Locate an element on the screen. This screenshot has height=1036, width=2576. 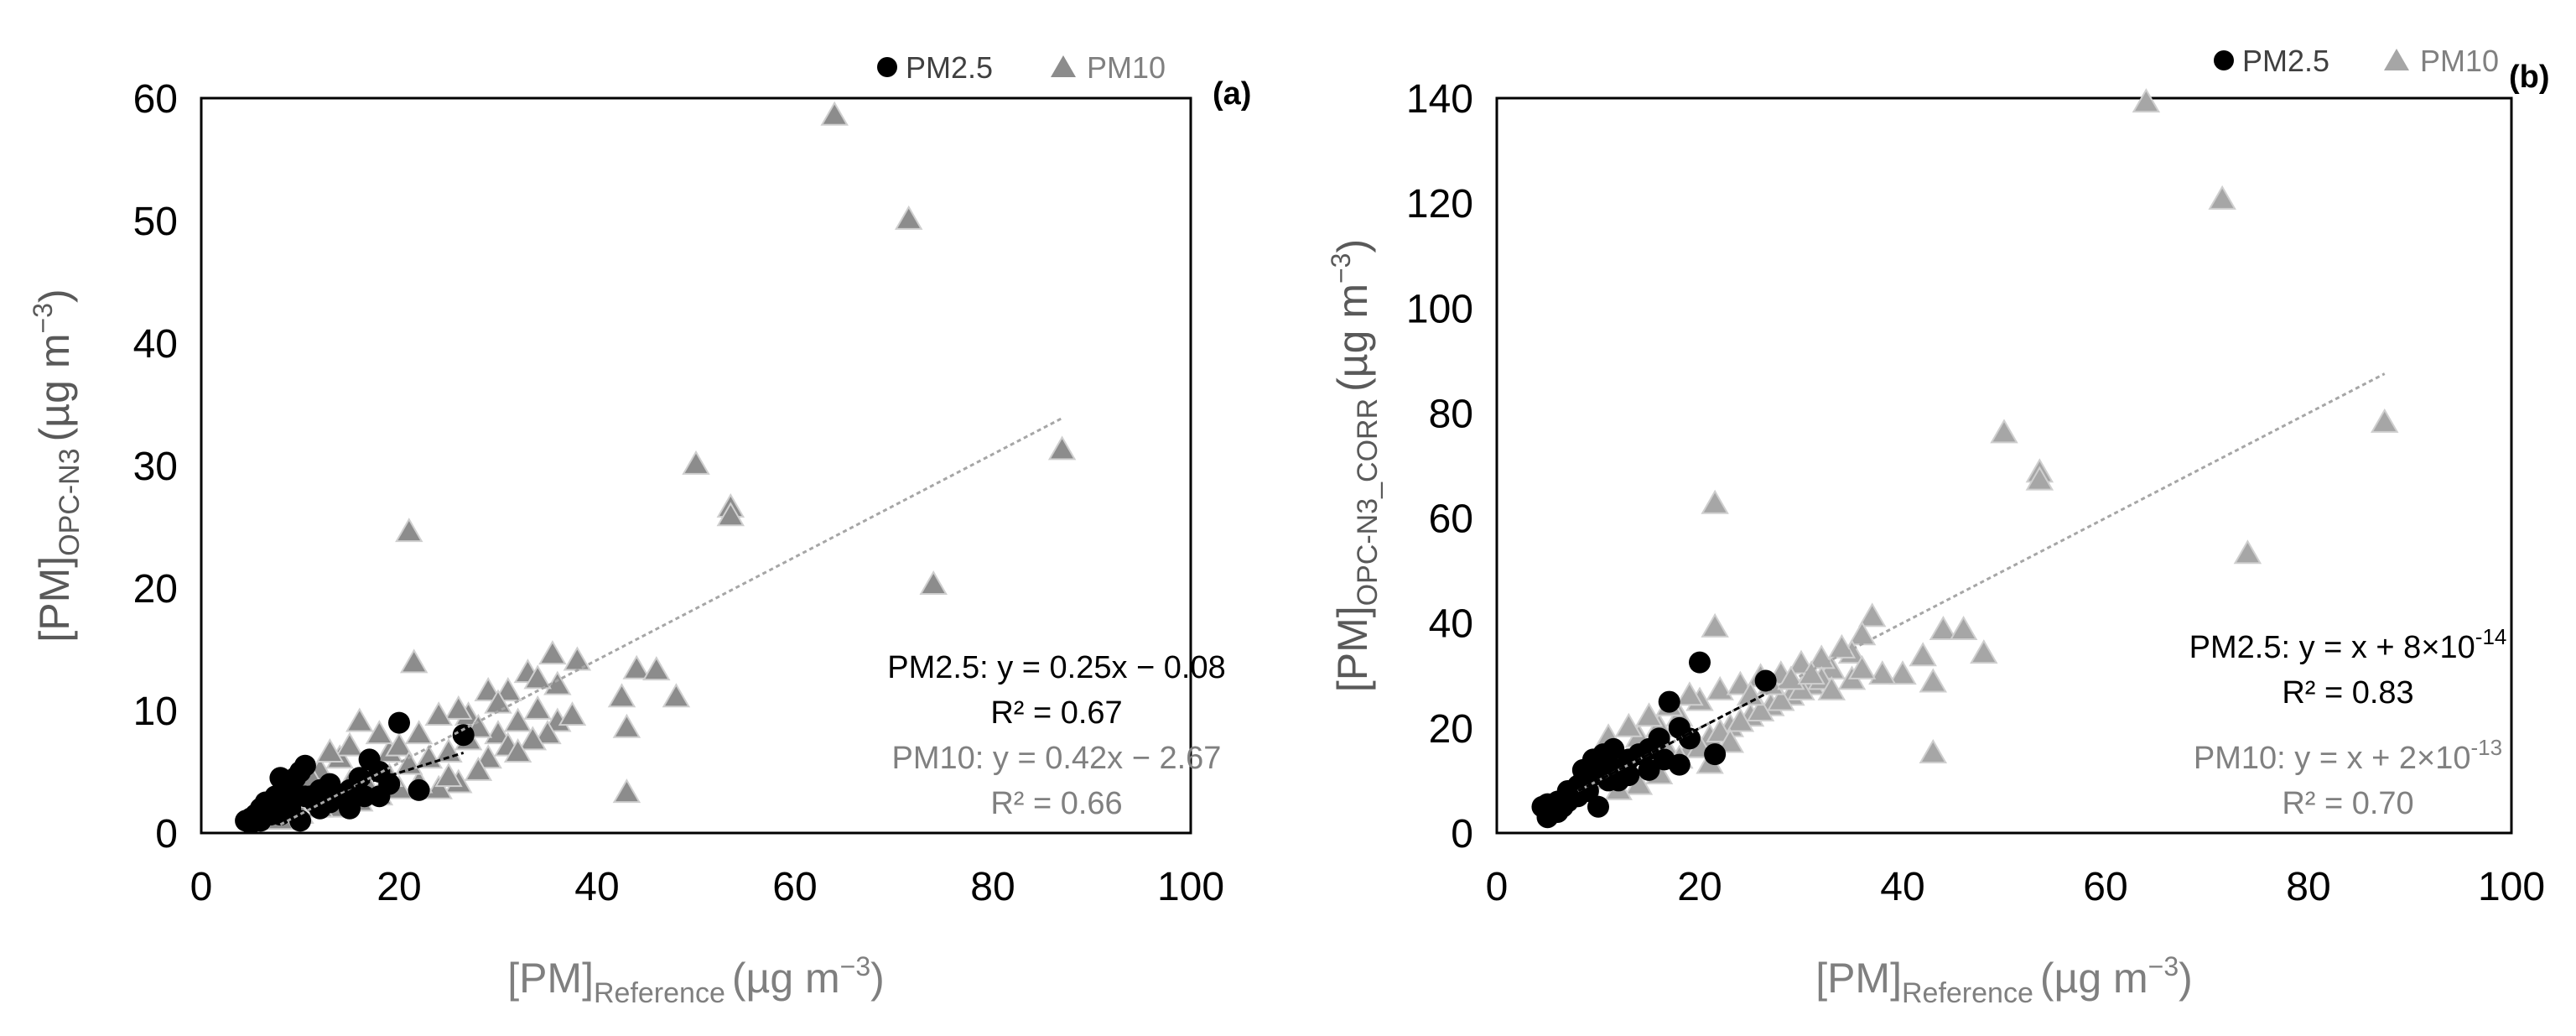
pm10-trendline is located at coordinates (671, 621).